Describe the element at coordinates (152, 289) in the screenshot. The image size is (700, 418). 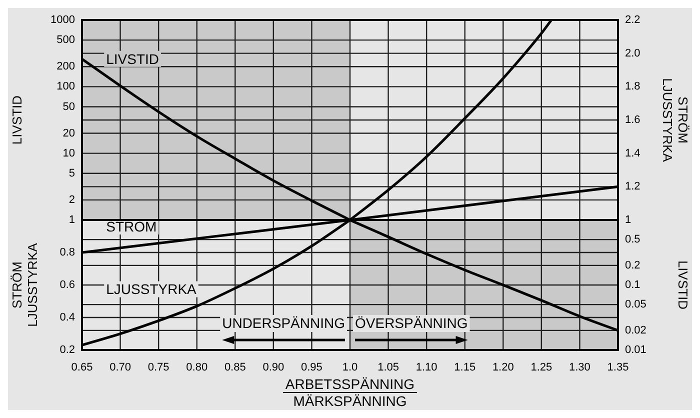
I see `series-label: LJUSSTYRKA` at that location.